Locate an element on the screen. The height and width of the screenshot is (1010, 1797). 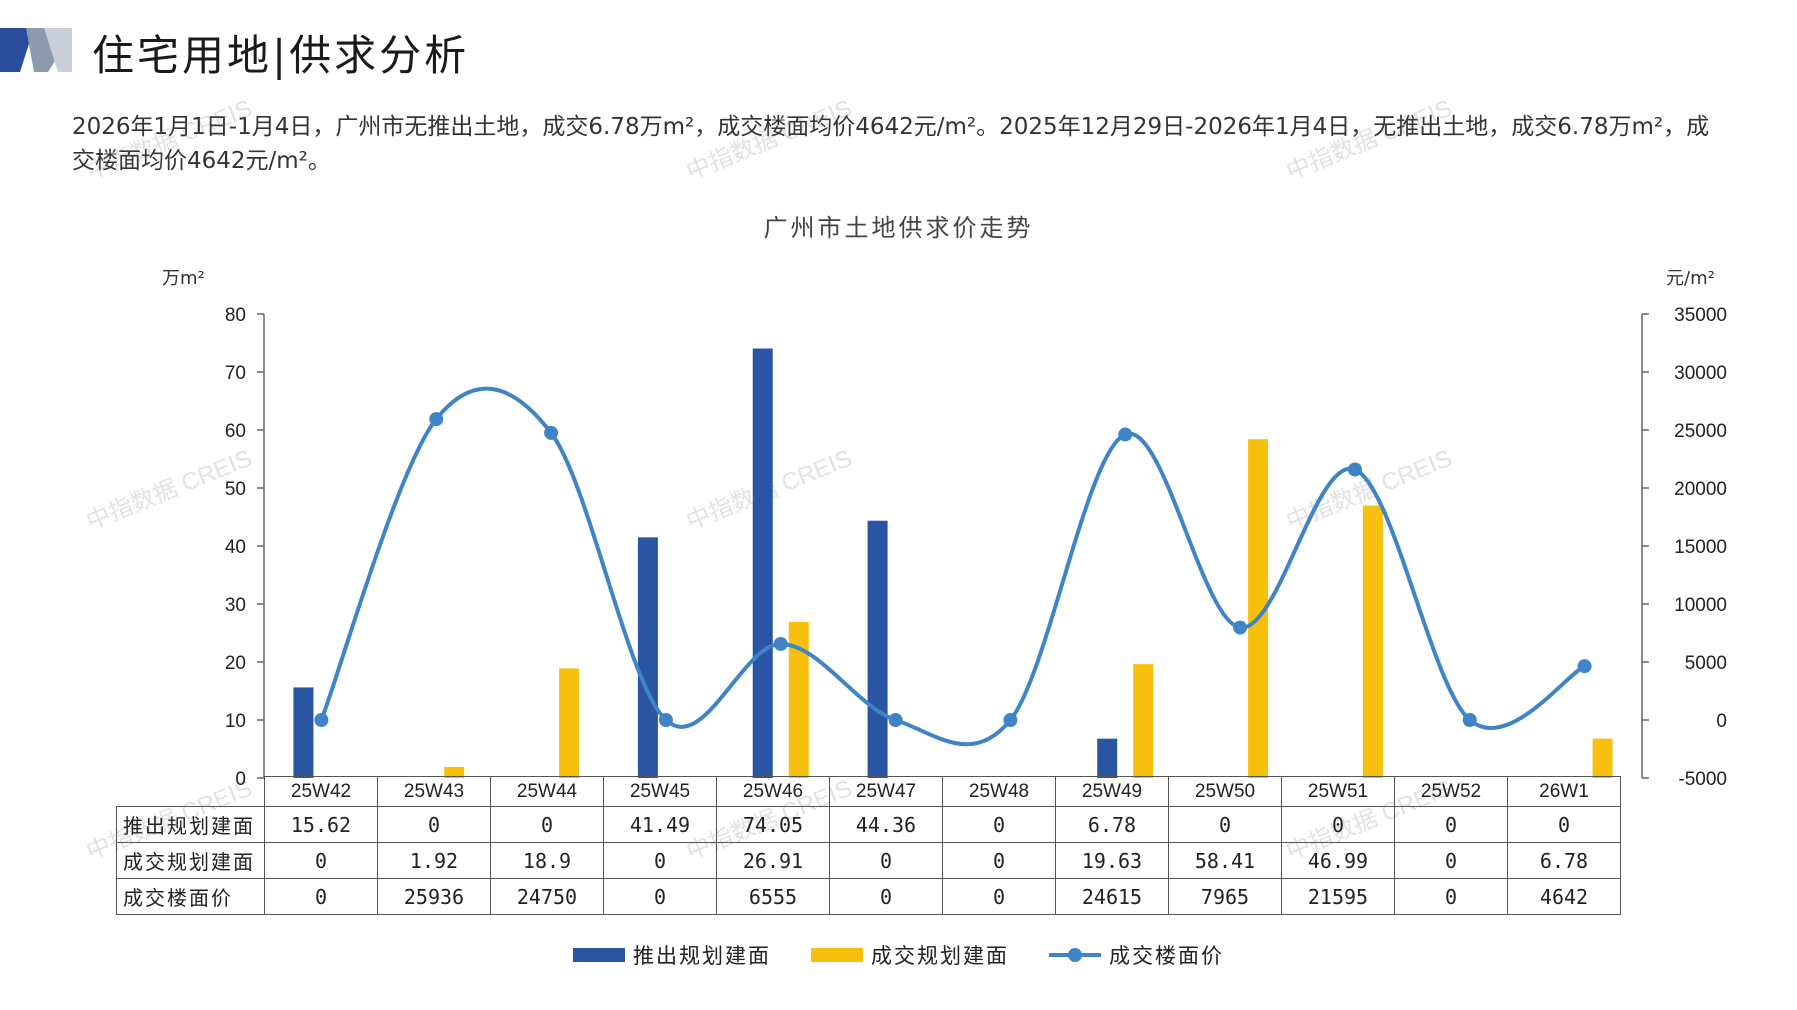
table-cell: 15.62 is located at coordinates (321, 824).